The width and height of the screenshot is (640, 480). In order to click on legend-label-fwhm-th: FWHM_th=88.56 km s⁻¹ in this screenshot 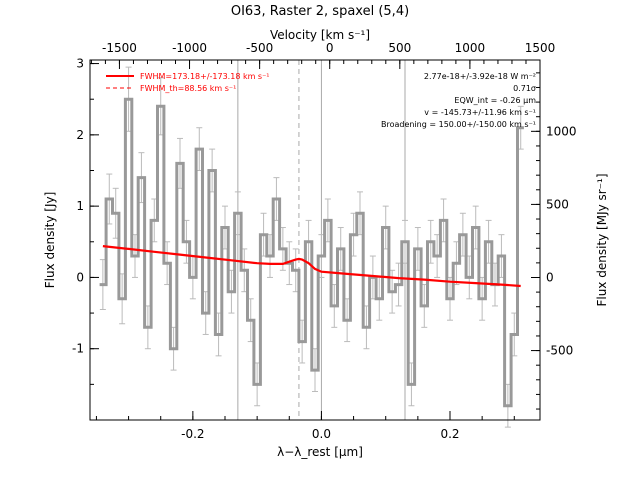, I will do `click(188, 88)`.